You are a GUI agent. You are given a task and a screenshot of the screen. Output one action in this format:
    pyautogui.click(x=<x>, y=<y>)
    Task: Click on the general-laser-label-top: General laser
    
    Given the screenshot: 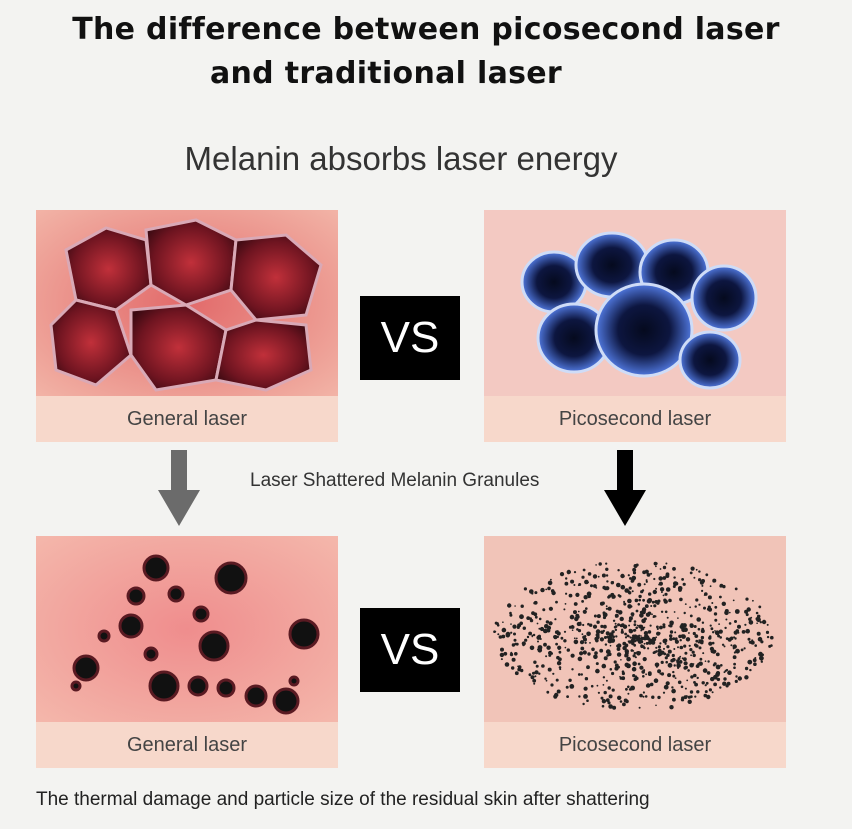 What is the action you would take?
    pyautogui.click(x=187, y=419)
    